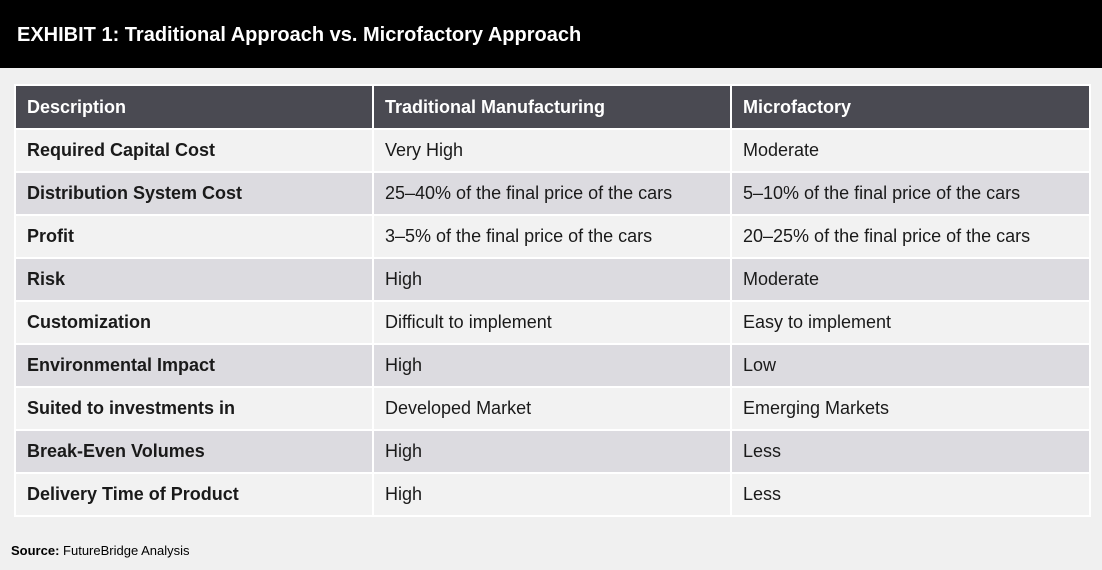 The image size is (1102, 570). What do you see at coordinates (194, 451) in the screenshot?
I see `row-description: Break-Even Volumes` at bounding box center [194, 451].